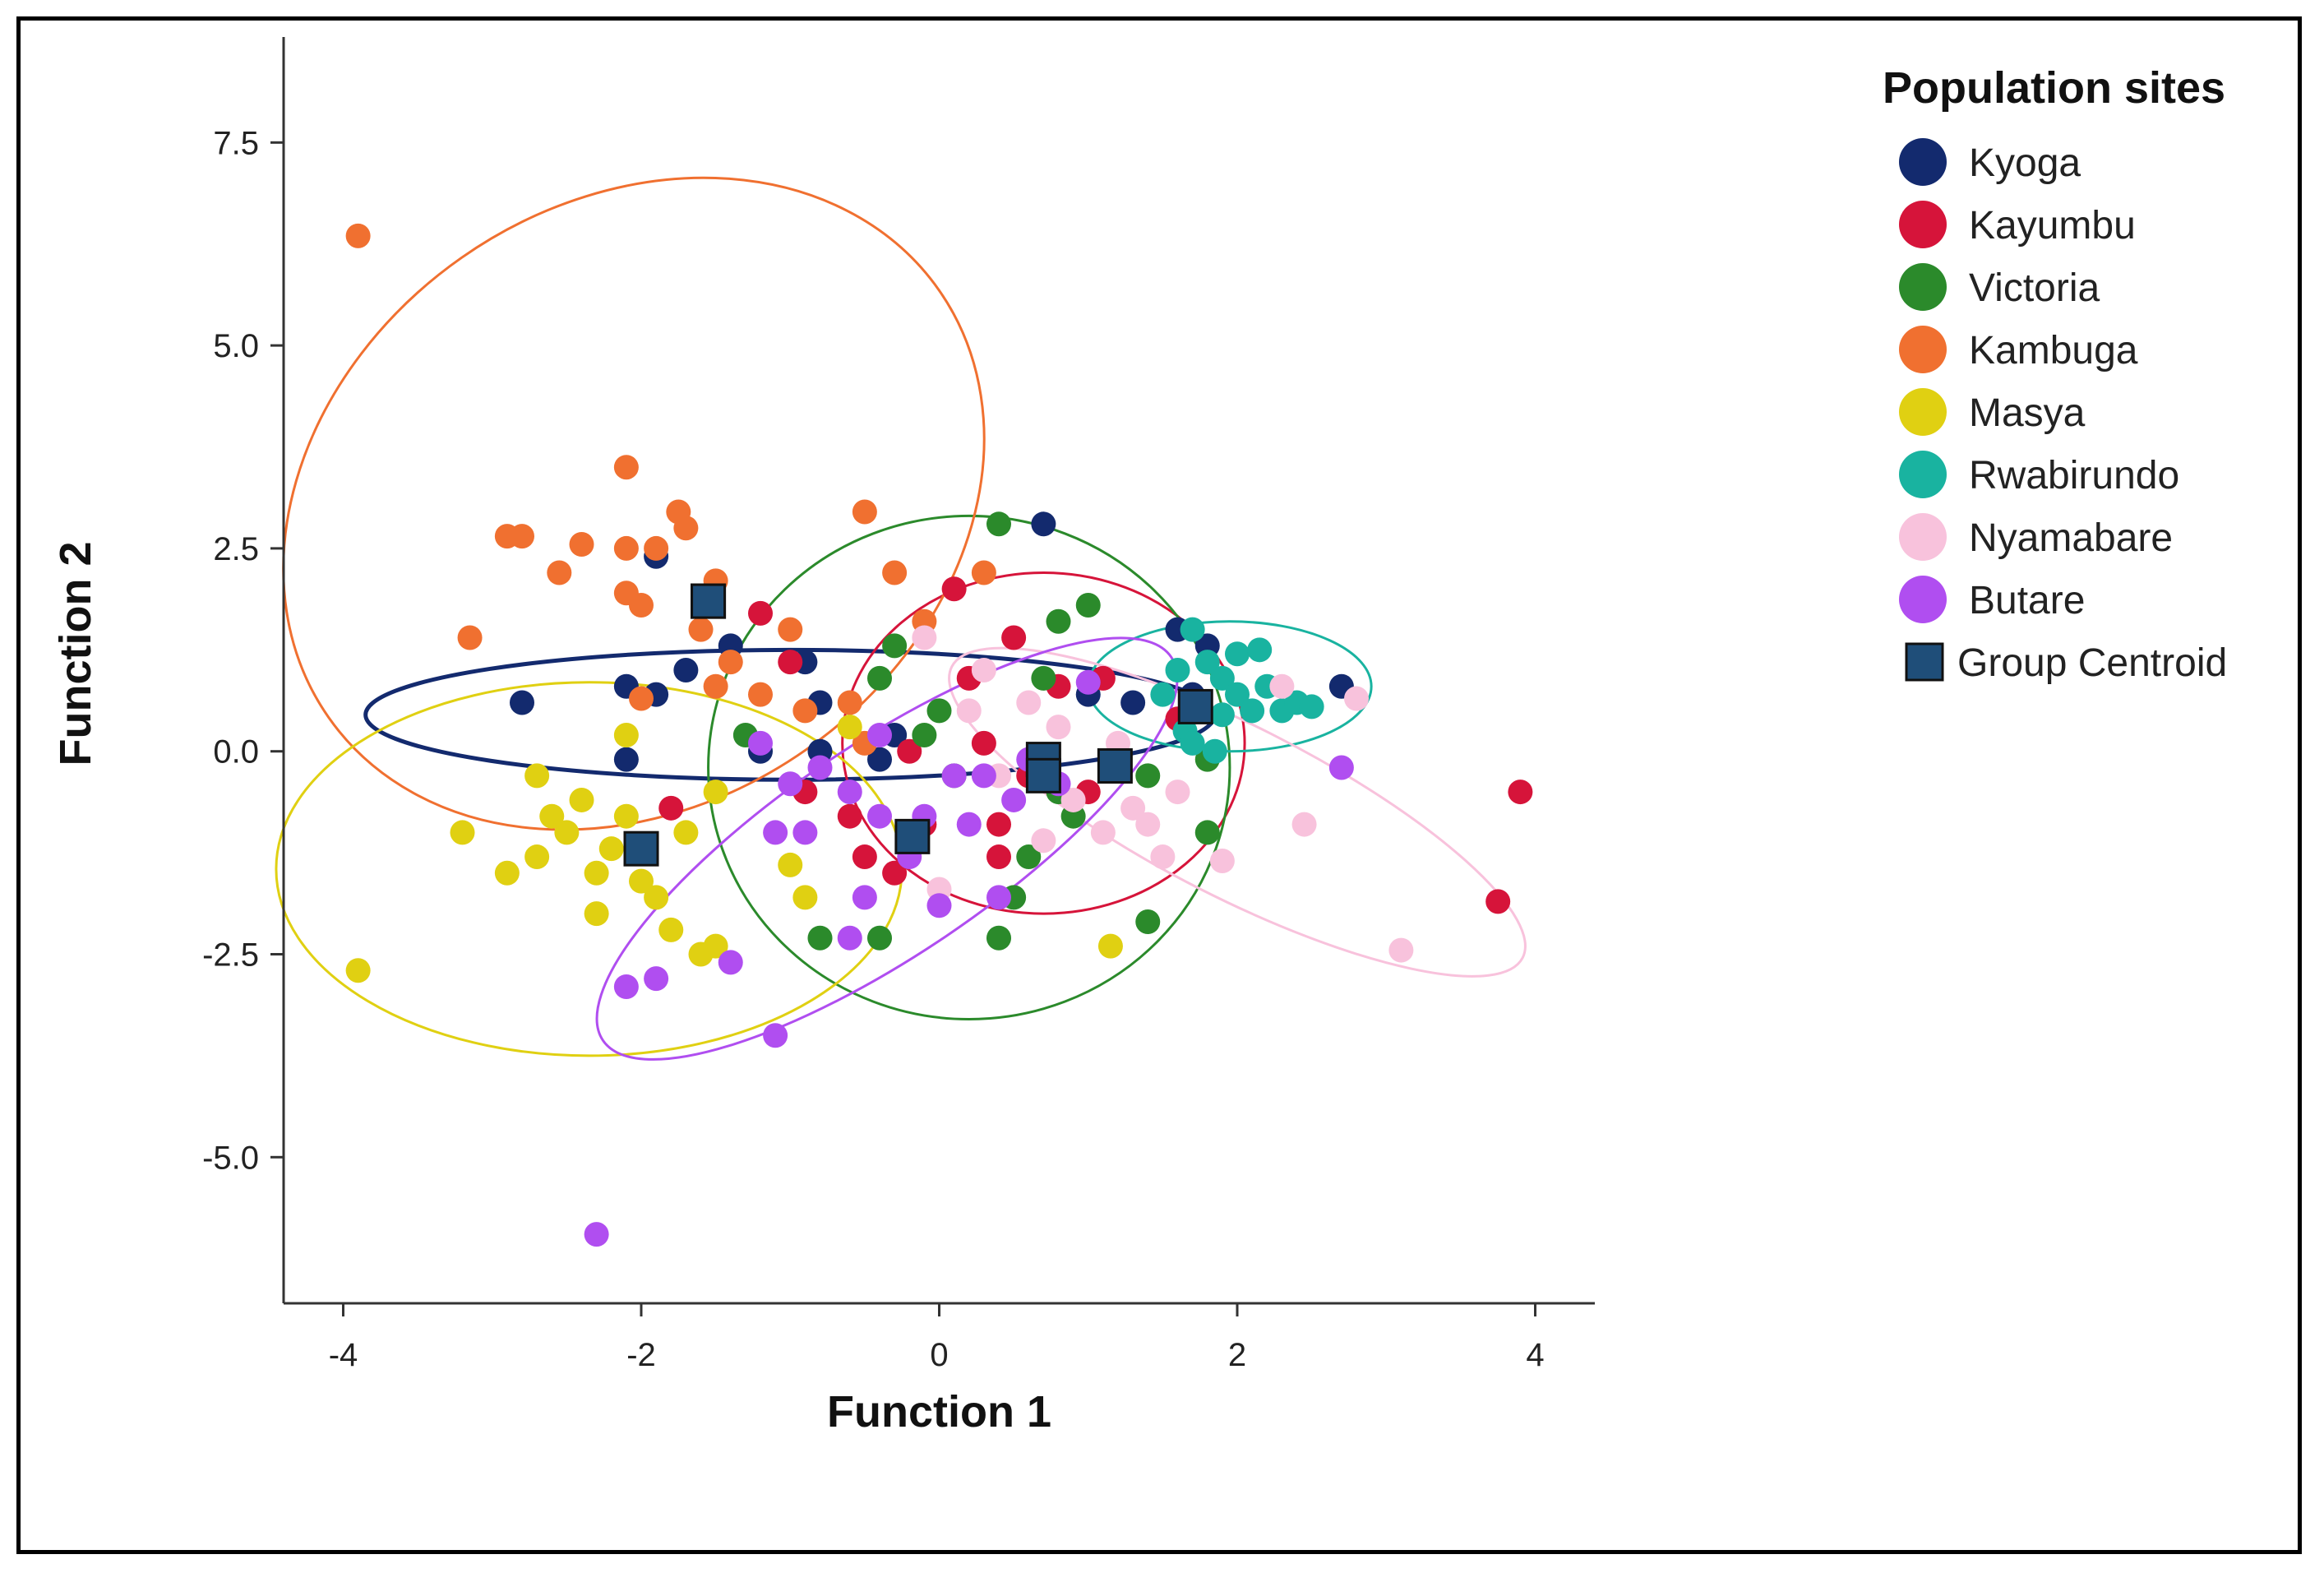  I want to click on legend-marker-group-centroid, so click(1924, 662).